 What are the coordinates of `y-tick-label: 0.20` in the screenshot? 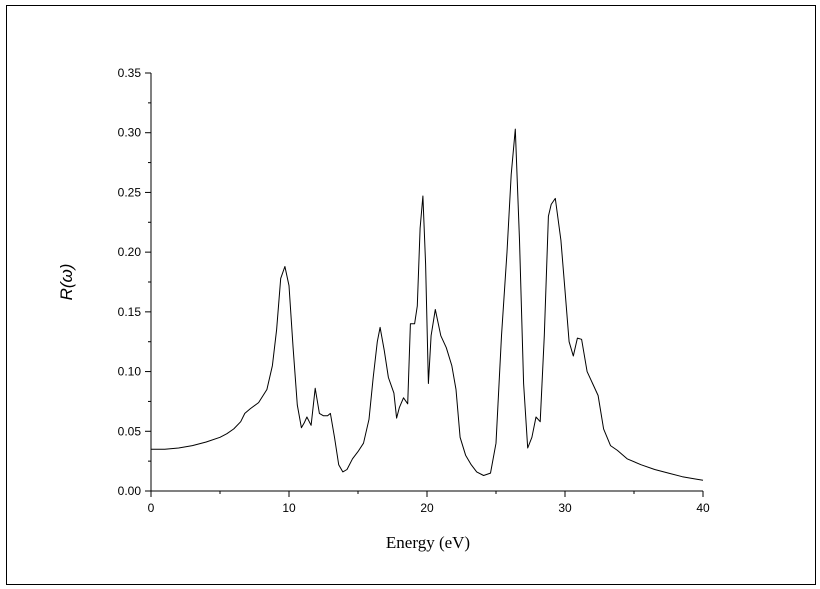 It's located at (130, 252).